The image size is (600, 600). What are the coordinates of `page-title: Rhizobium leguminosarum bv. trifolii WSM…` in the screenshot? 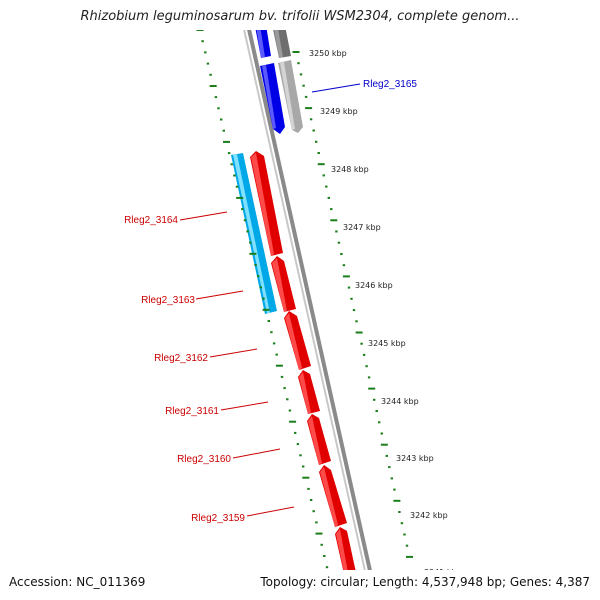 It's located at (300, 16).